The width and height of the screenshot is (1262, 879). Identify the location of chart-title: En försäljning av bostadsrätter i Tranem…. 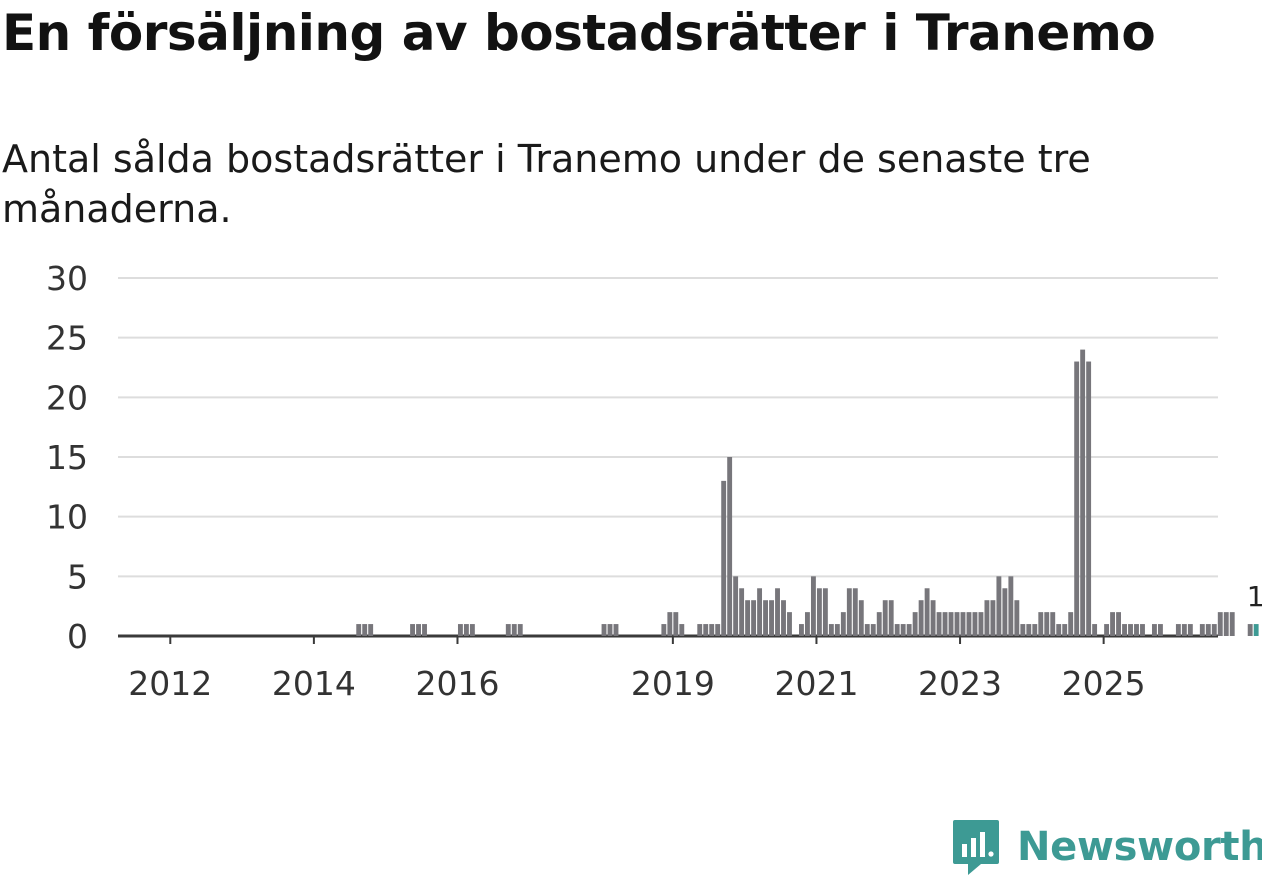
(579, 33).